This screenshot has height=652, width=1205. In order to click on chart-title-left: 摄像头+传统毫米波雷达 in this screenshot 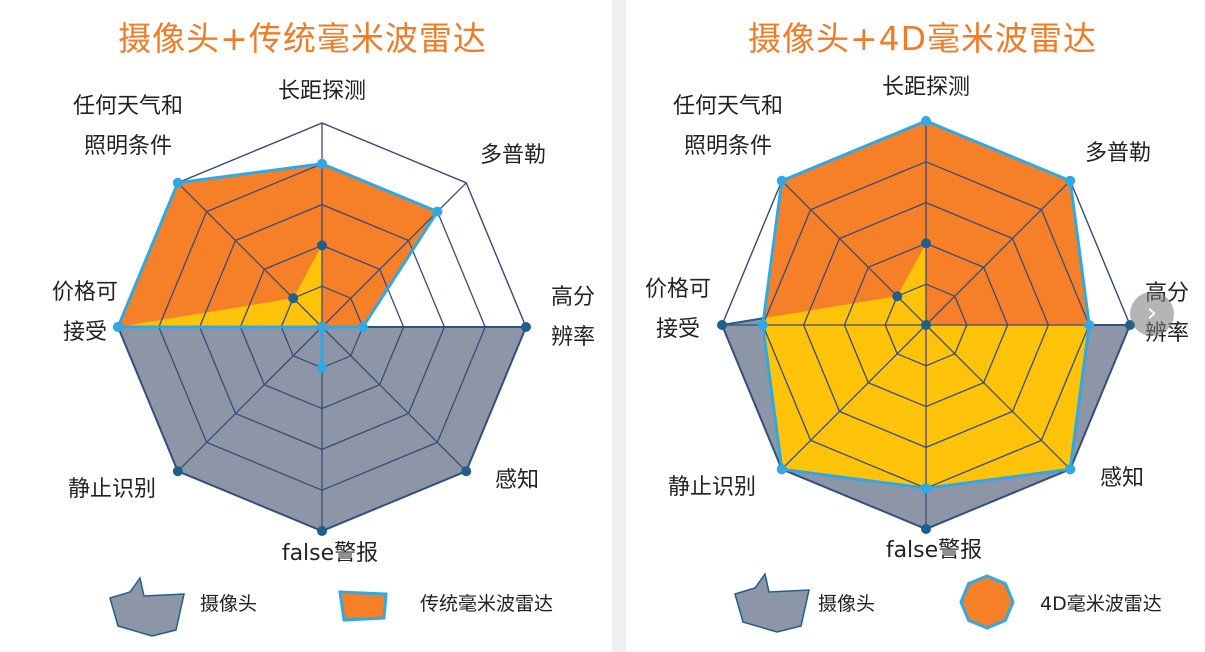, I will do `click(302, 38)`.